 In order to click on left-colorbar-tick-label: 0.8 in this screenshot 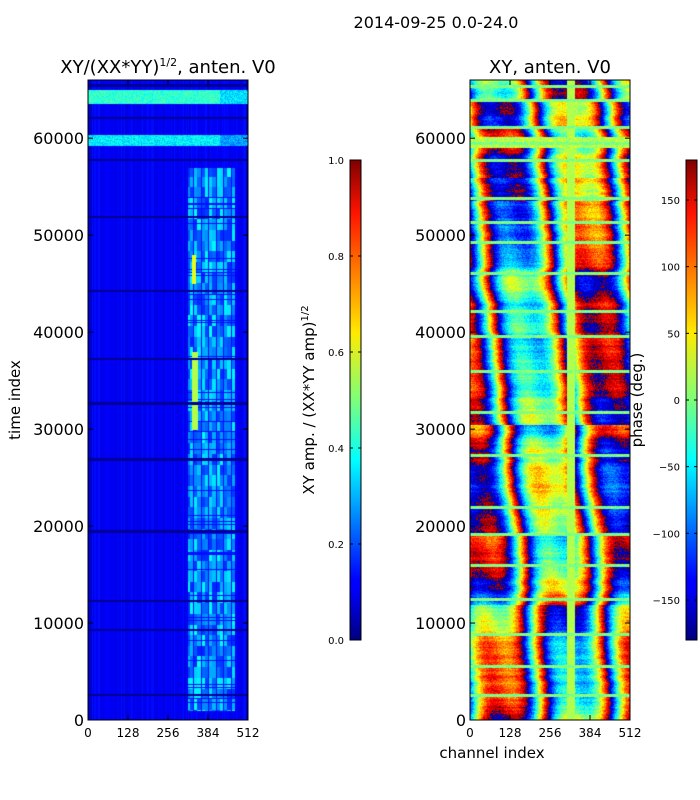, I will do `click(336, 257)`.